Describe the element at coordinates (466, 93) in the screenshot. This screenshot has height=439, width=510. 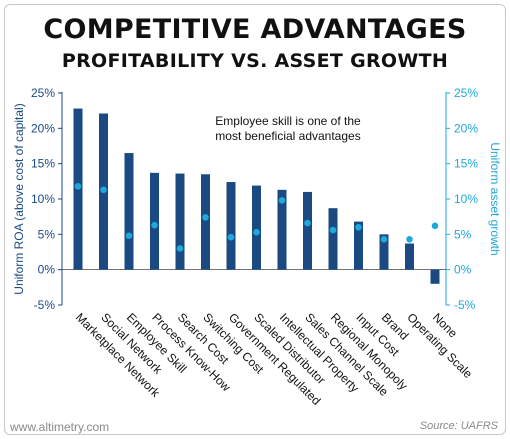
I see `right-tick-label: 25%` at that location.